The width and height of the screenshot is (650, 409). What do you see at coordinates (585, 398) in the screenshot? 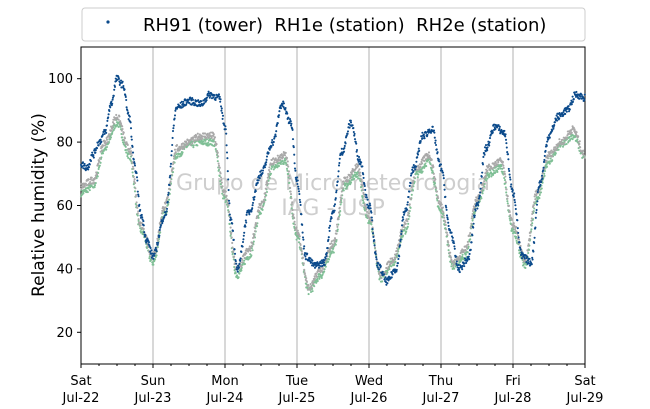
I see `x-tick-date: Jul-29` at bounding box center [585, 398].